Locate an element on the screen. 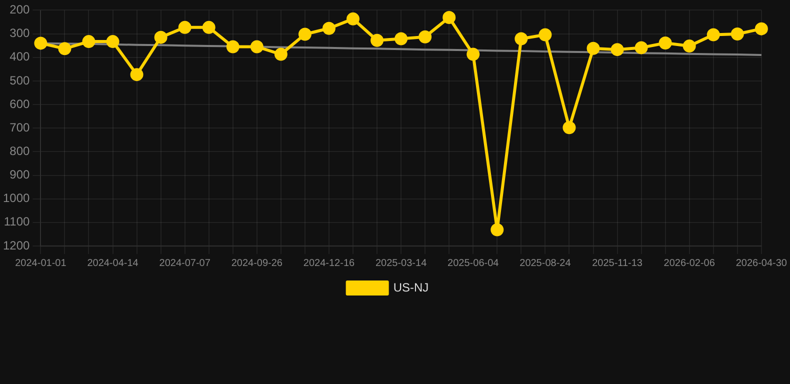 This screenshot has width=790, height=384. y-tick-label: 800 is located at coordinates (20, 151).